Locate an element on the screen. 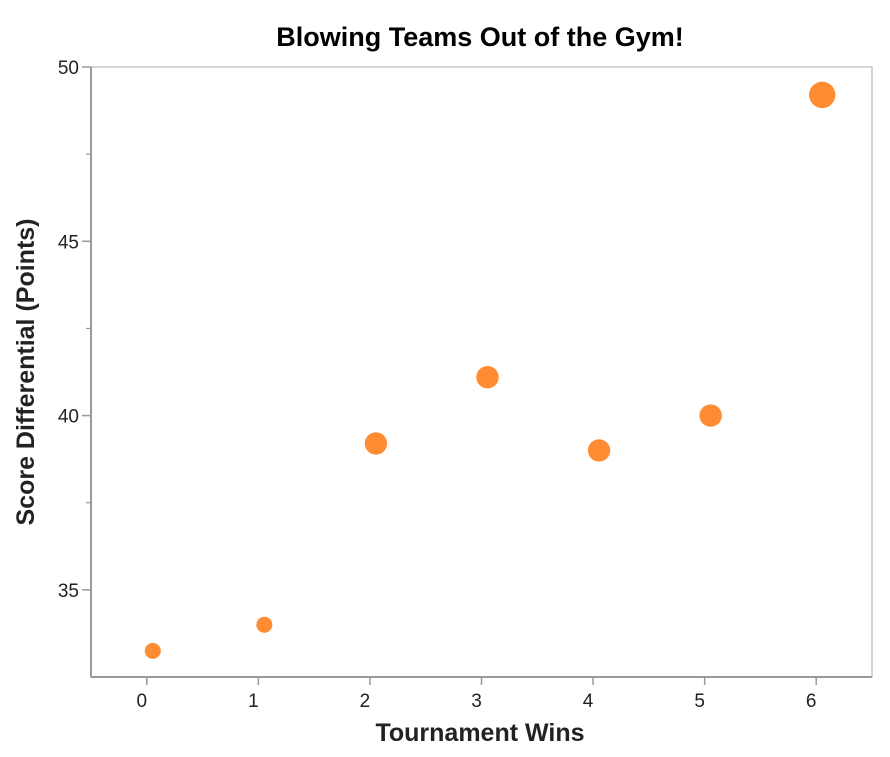  y-tick-label: 50 is located at coordinates (68, 68).